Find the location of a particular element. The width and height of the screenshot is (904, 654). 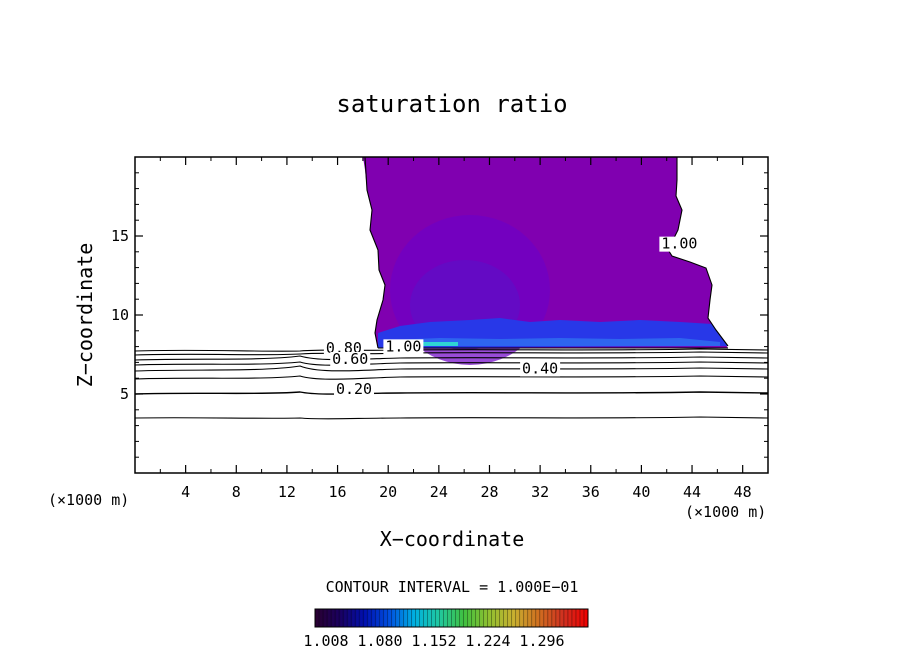

colorbar-tick-label: 1.296 is located at coordinates (541, 641).